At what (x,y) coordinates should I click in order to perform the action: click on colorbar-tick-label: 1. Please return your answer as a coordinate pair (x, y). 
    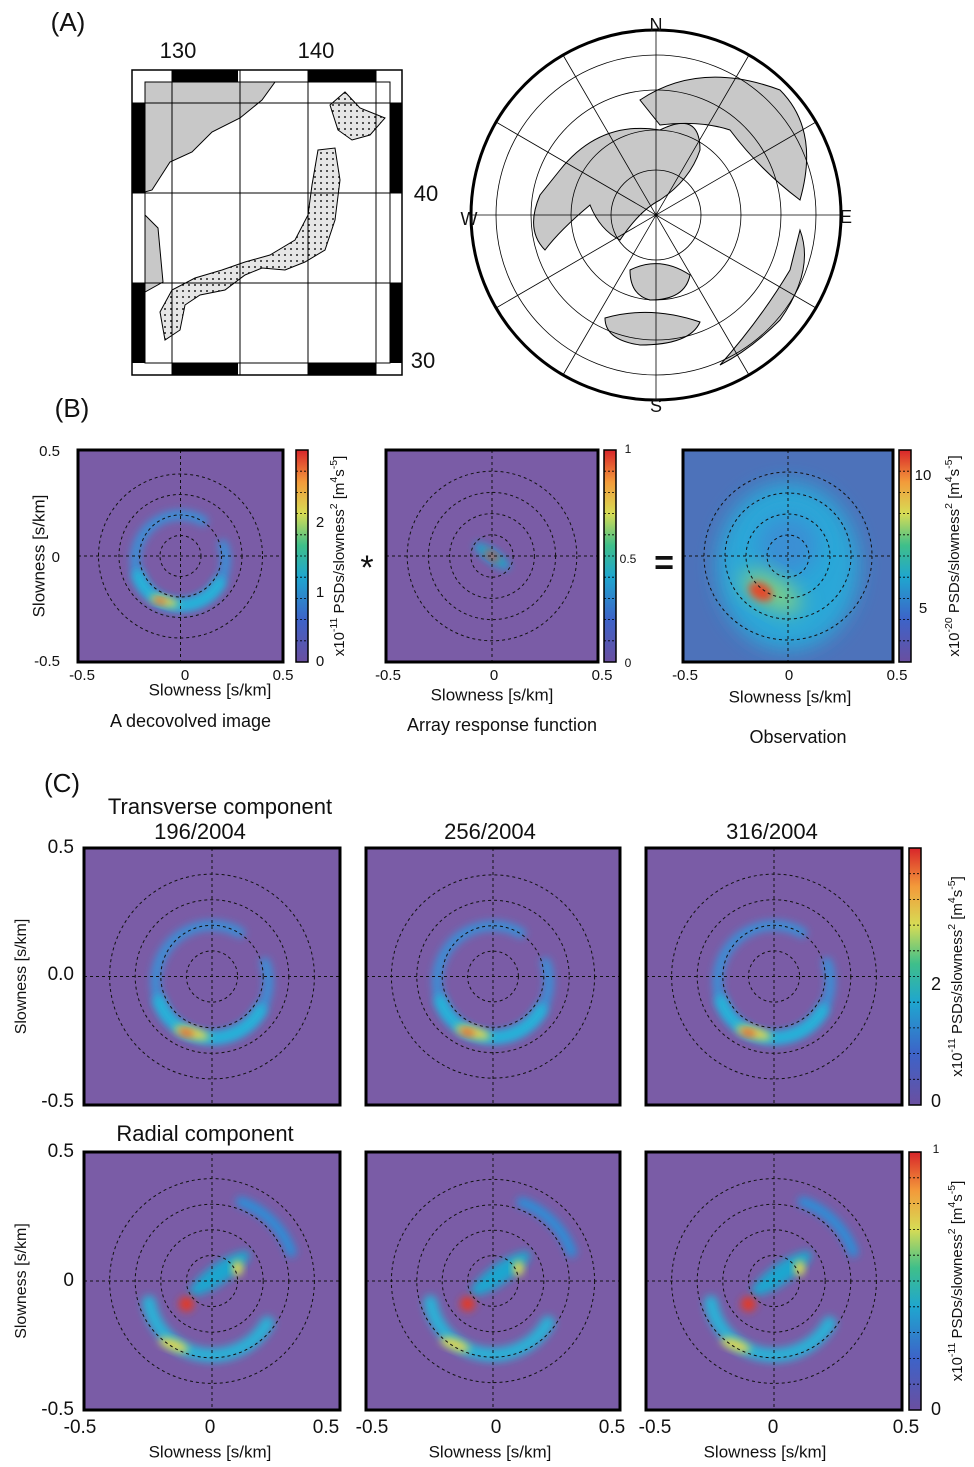
    Looking at the image, I should click on (628, 449).